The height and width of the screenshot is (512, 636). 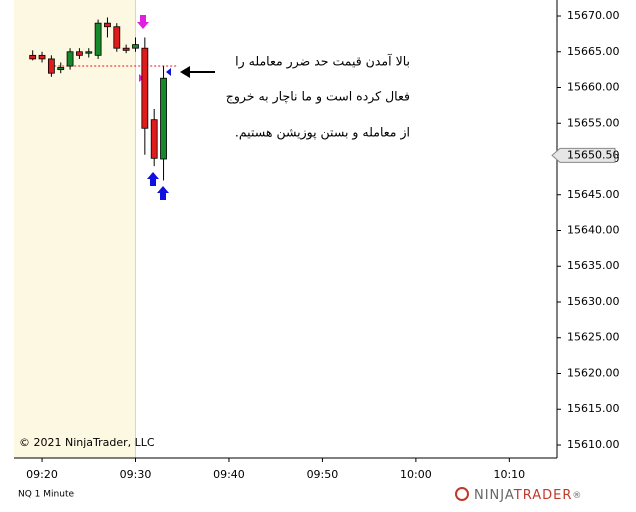 I want to click on x-tick-label: 09:40, so click(x=229, y=474).